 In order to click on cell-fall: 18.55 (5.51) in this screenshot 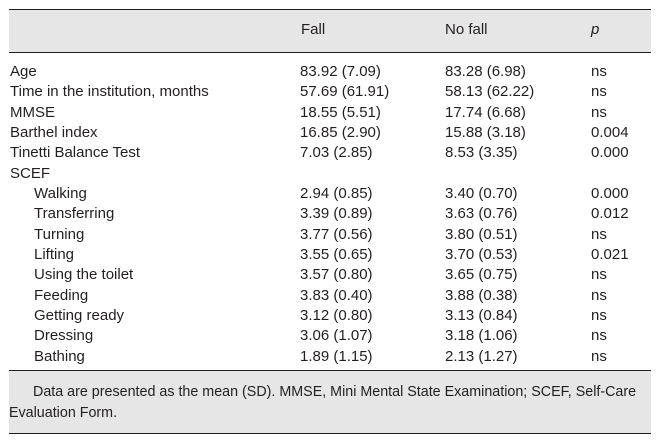, I will do `click(340, 112)`.